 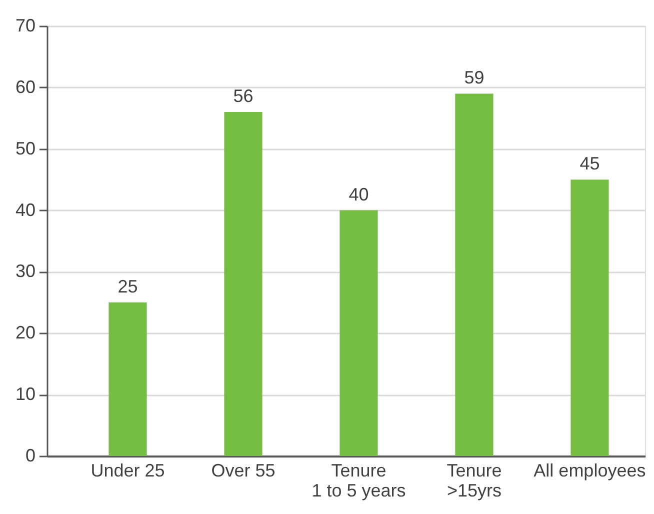 I want to click on data-label: 56, so click(x=243, y=96).